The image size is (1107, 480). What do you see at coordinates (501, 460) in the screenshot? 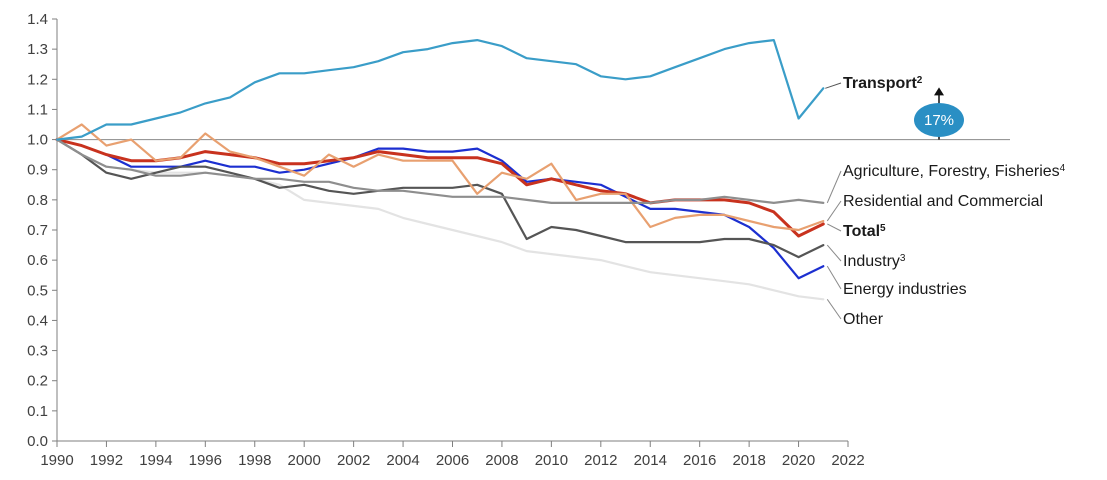
I see `x-tick-label: 2008` at bounding box center [501, 460].